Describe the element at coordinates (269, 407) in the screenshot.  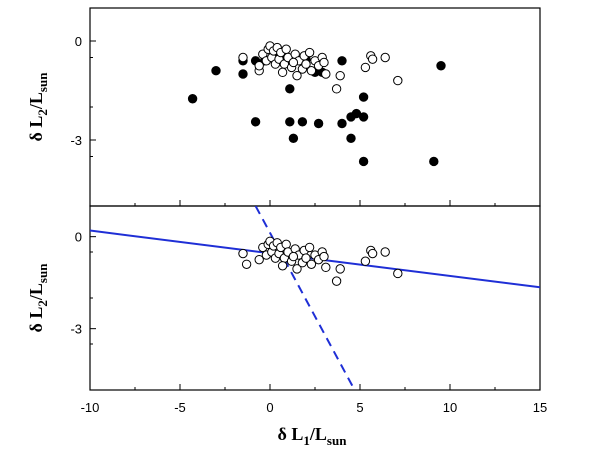
I see `bottom-x-tick-label: 0` at that location.